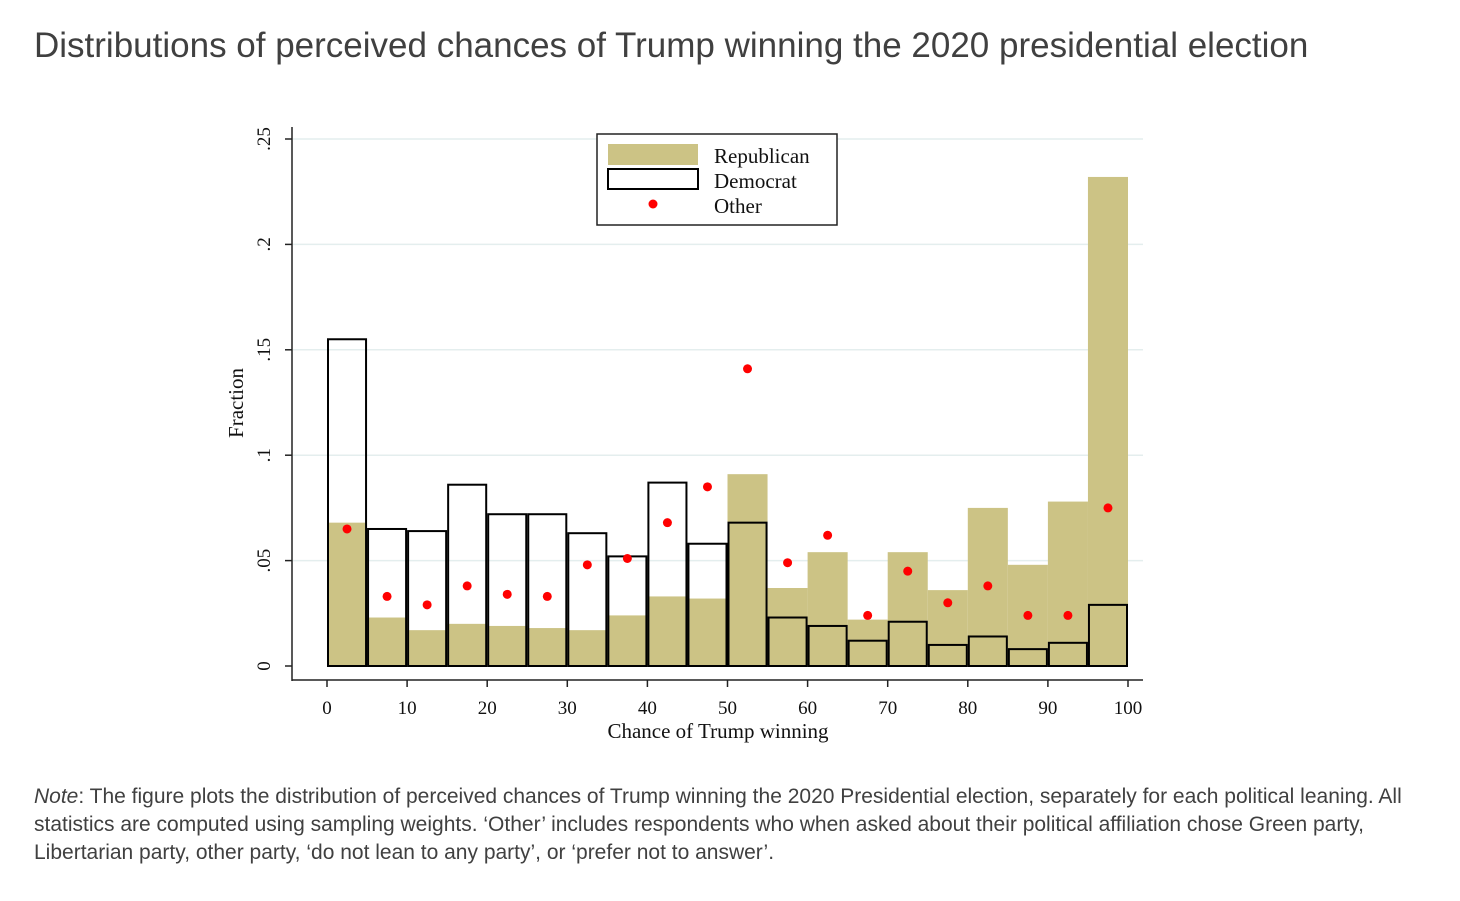  Describe the element at coordinates (718, 731) in the screenshot. I see `x-axis-label: Chance of Trump winning` at that location.